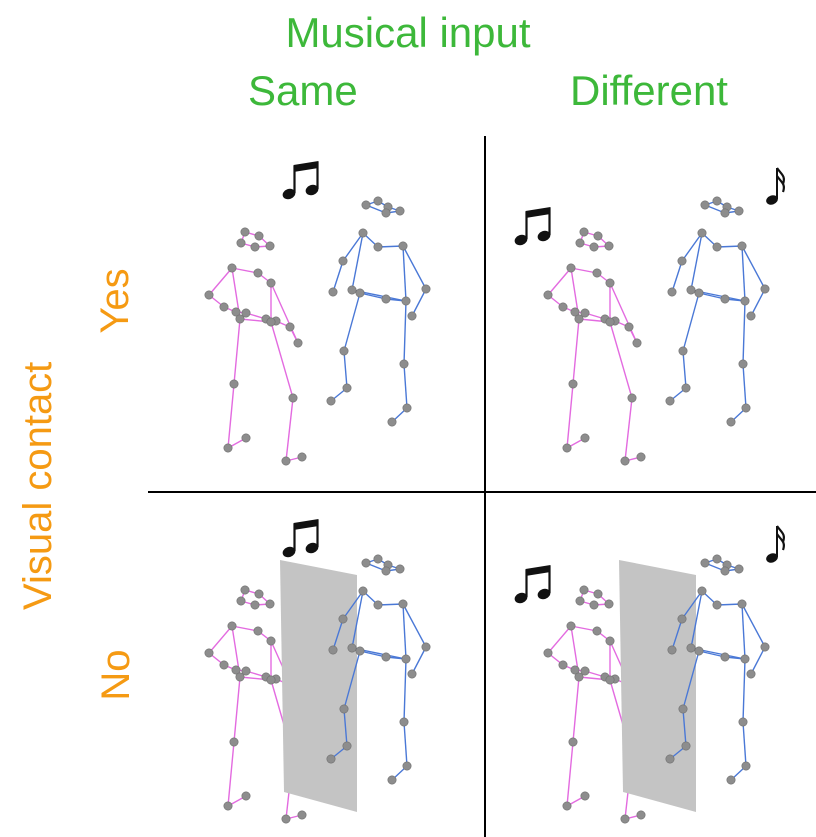  I want to click on musical-input-title: Musical input, so click(408, 32).